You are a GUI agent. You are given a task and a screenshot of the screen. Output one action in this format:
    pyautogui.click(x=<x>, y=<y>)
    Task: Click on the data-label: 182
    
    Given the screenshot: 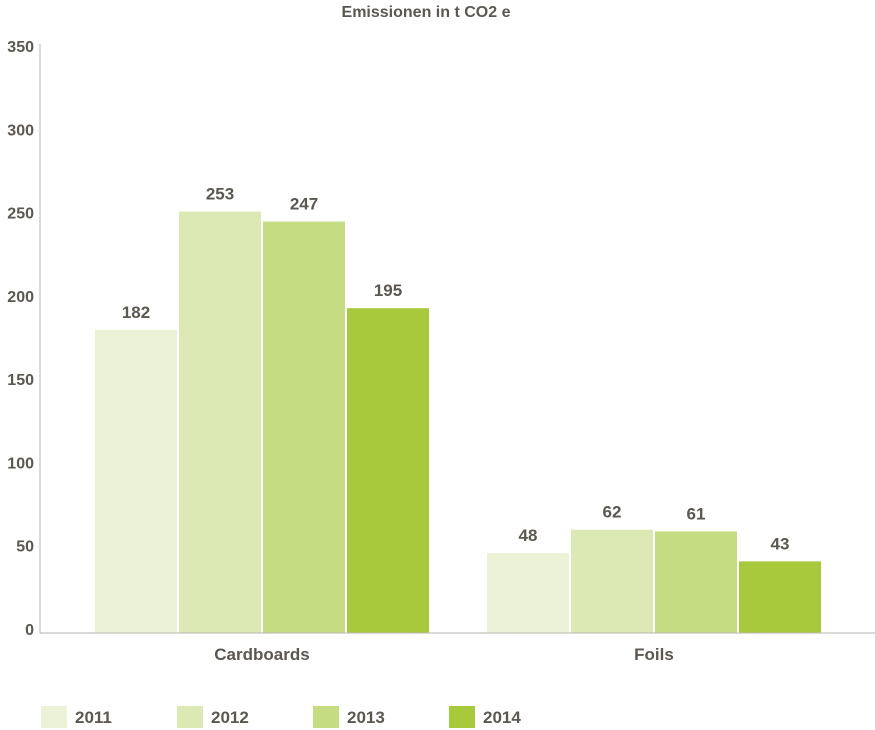 What is the action you would take?
    pyautogui.click(x=136, y=312)
    